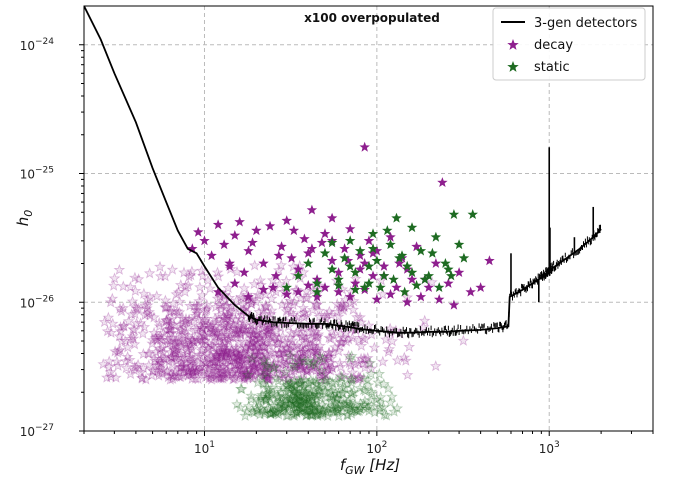  I want to click on static-point, so click(355, 289).